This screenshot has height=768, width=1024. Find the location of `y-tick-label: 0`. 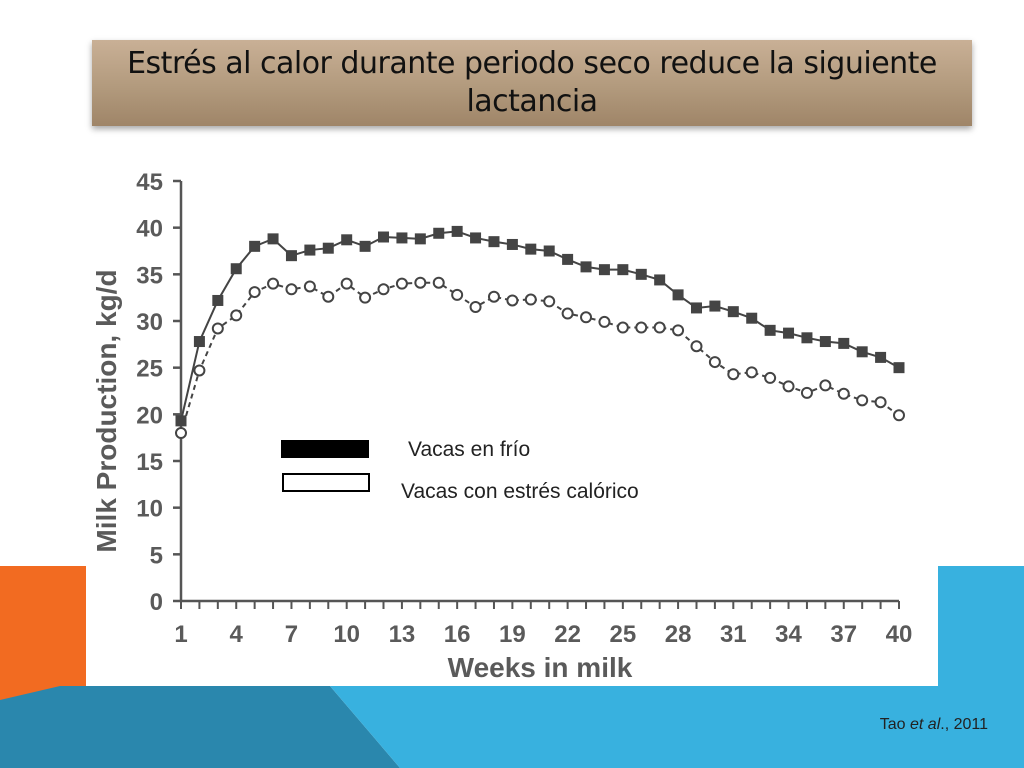

y-tick-label: 0 is located at coordinates (156, 602).